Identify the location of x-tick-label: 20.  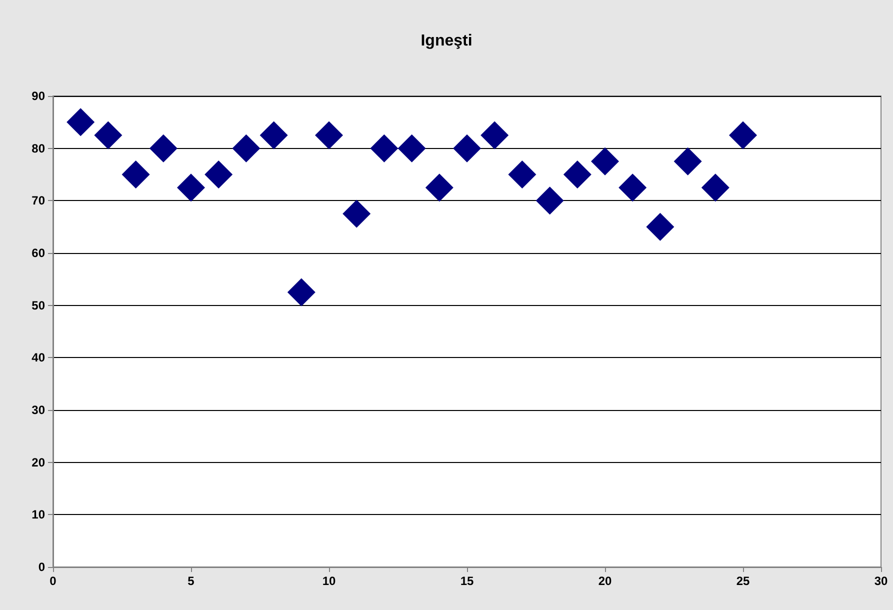
(605, 581).